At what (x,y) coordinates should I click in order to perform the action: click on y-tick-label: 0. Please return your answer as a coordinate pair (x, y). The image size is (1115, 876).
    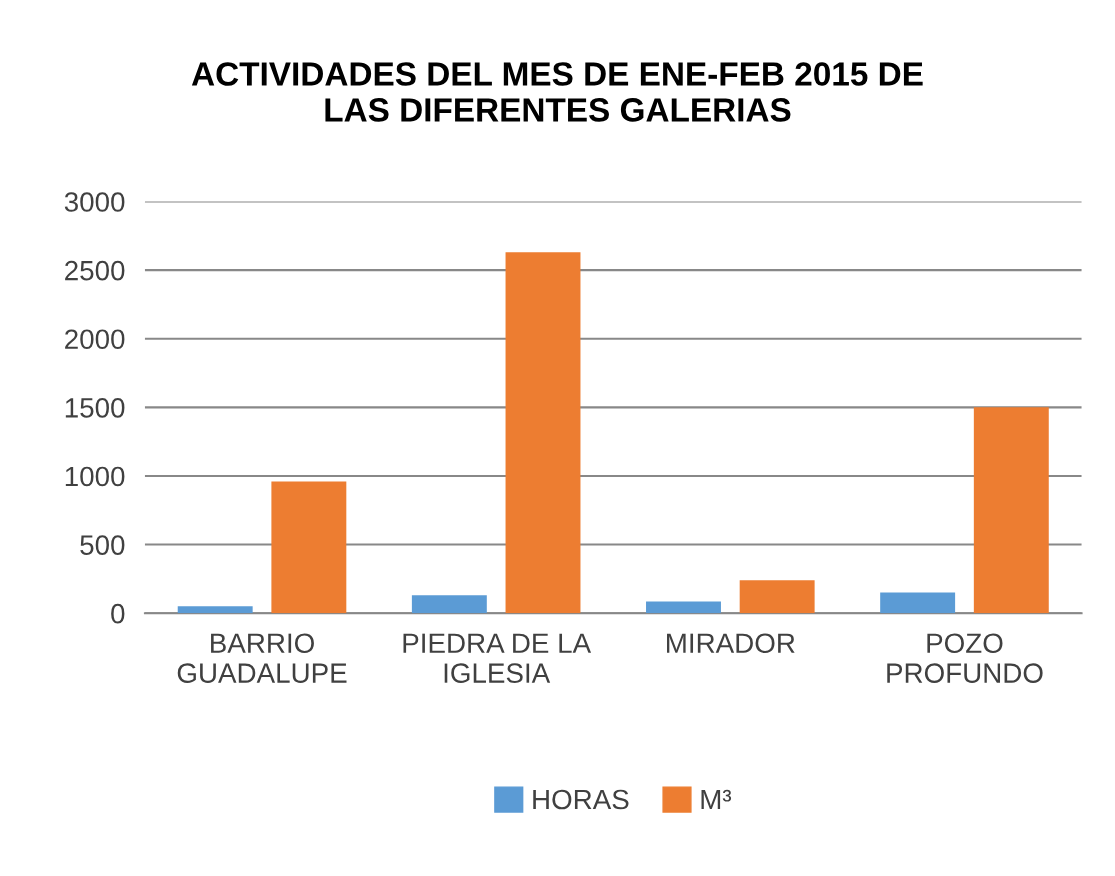
    Looking at the image, I should click on (118, 613).